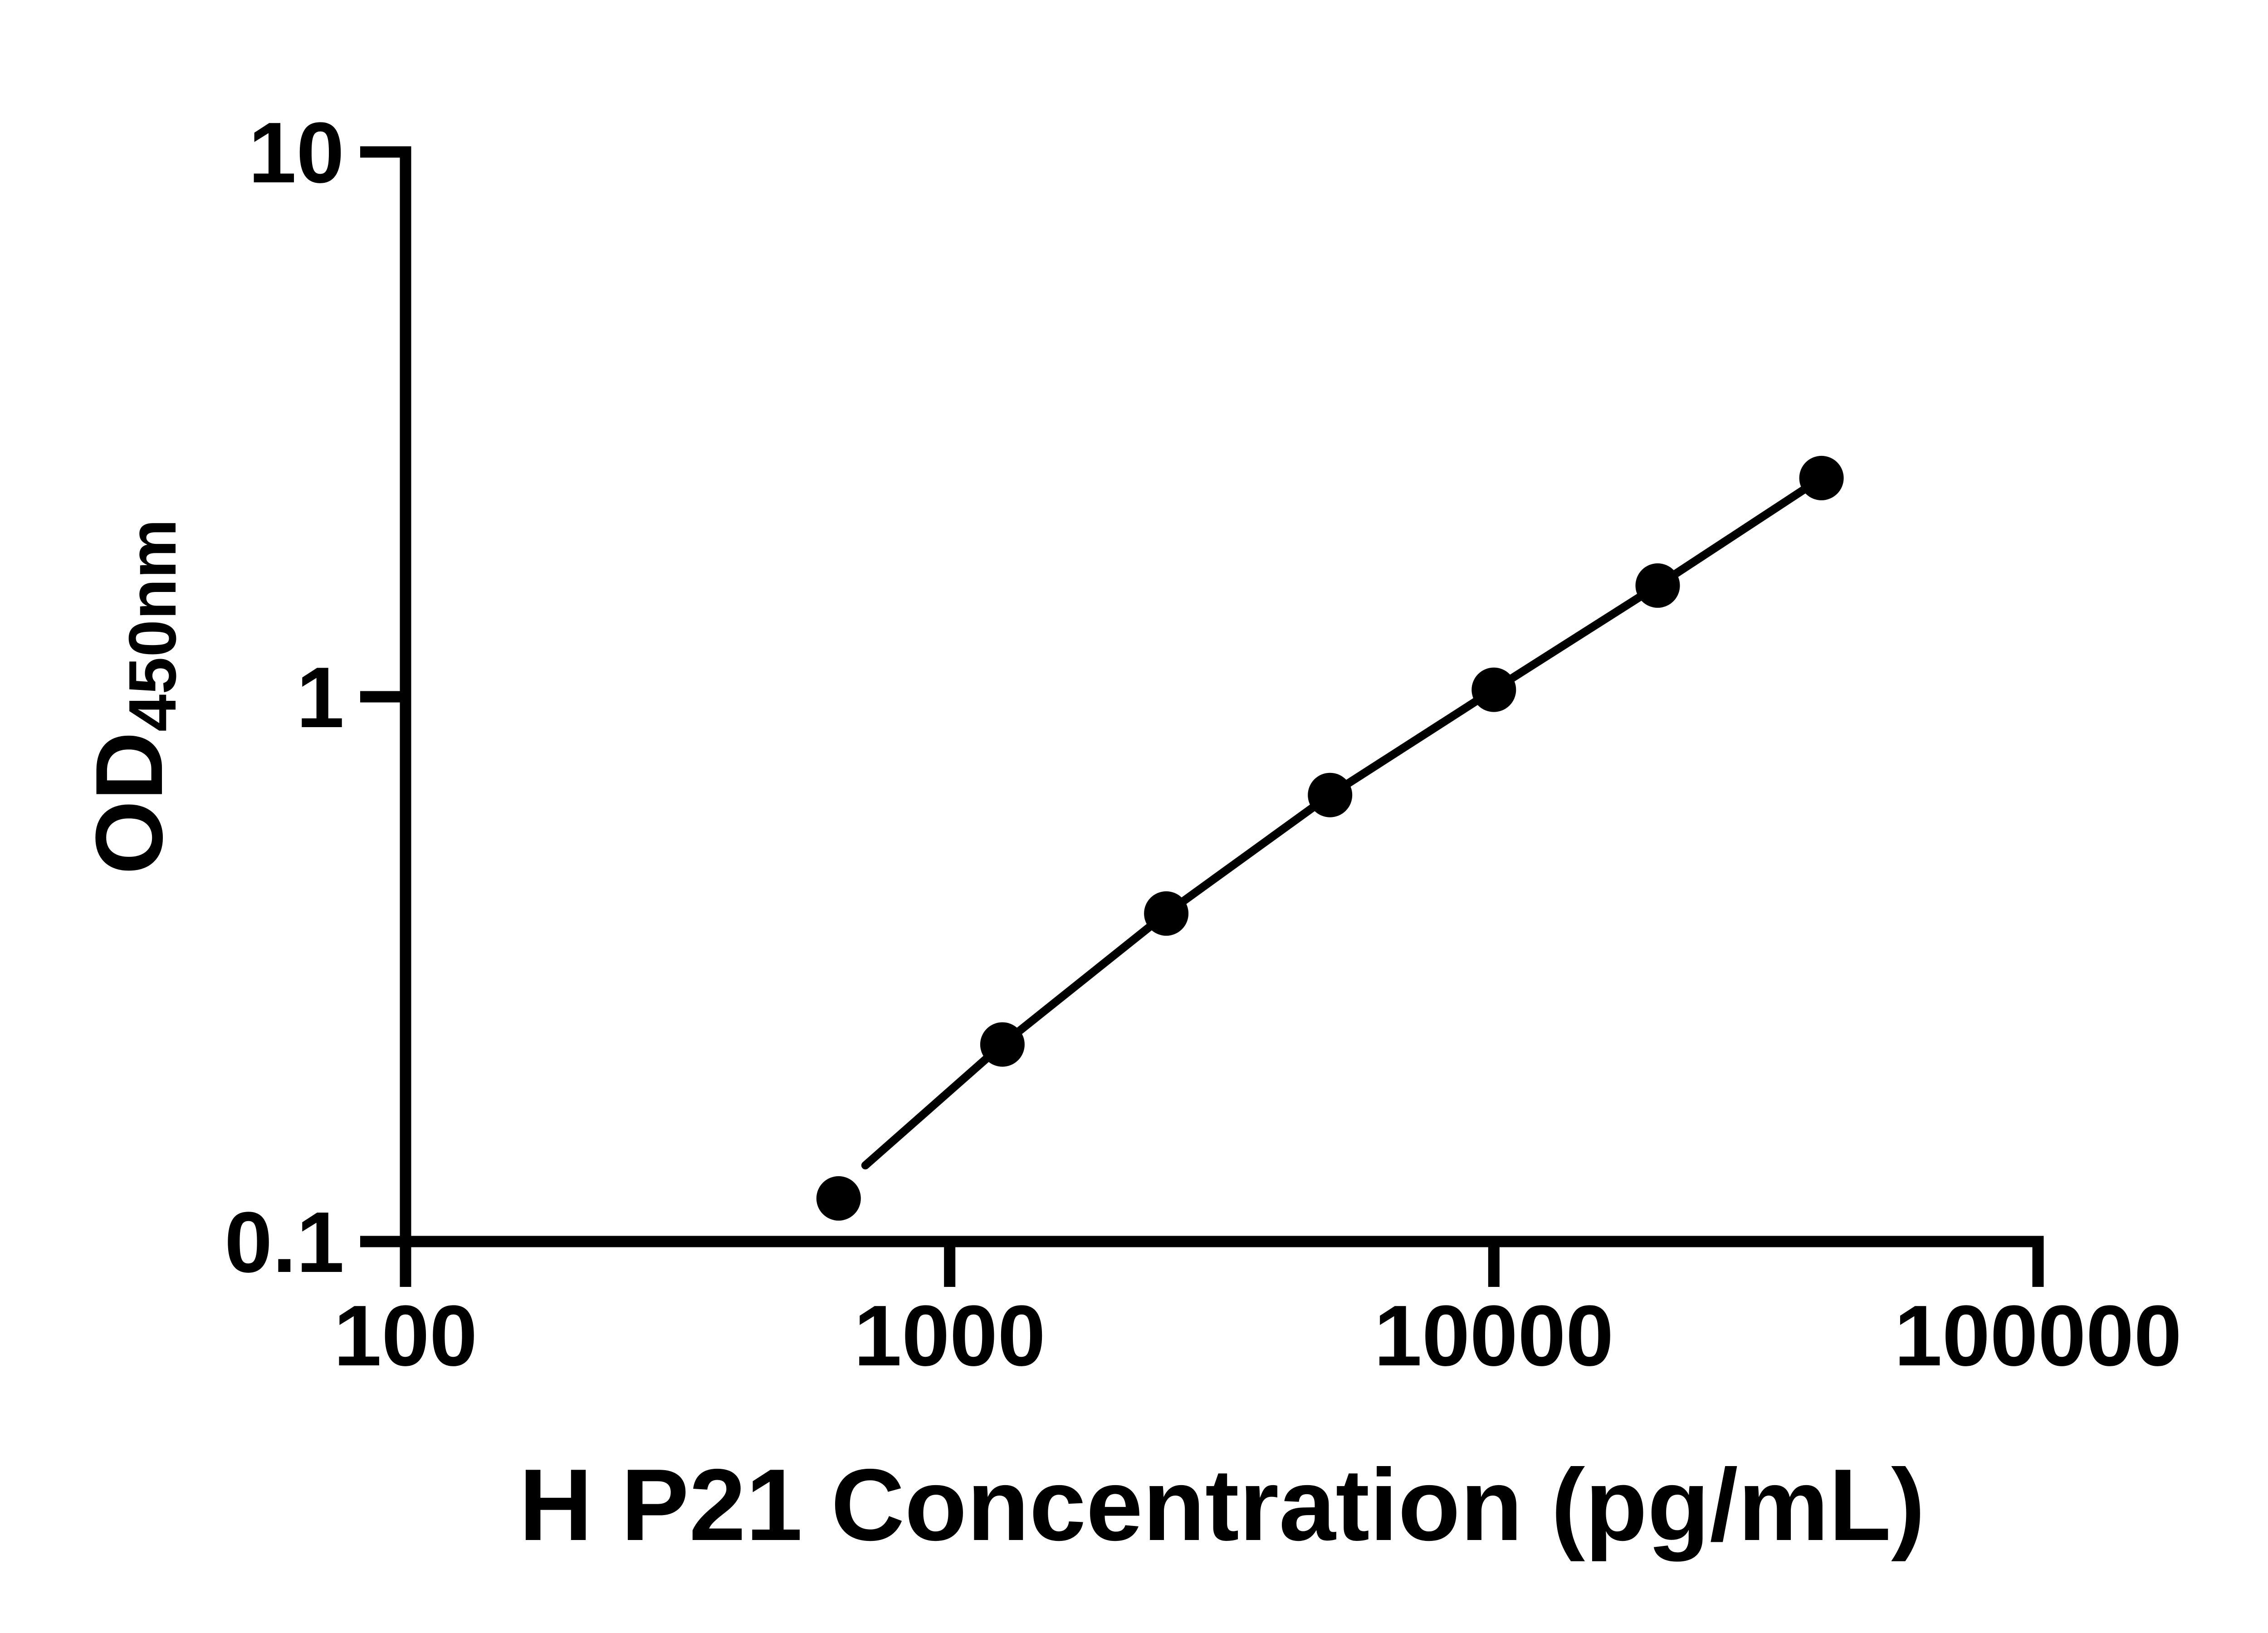 The image size is (2268, 1633). Describe the element at coordinates (405, 1336) in the screenshot. I see `x-tick-label: 100` at that location.